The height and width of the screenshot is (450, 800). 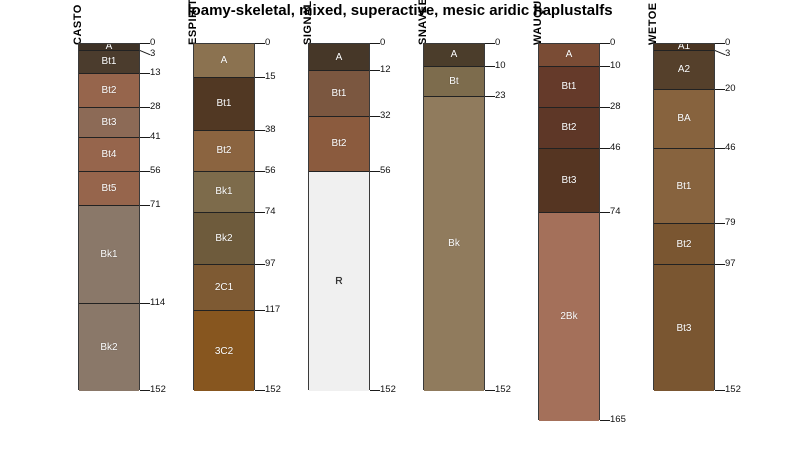 I want to click on profile-column: A Bt1 Bt2 Bk1 Bk2 2C1 3C2, so click(x=224, y=217).